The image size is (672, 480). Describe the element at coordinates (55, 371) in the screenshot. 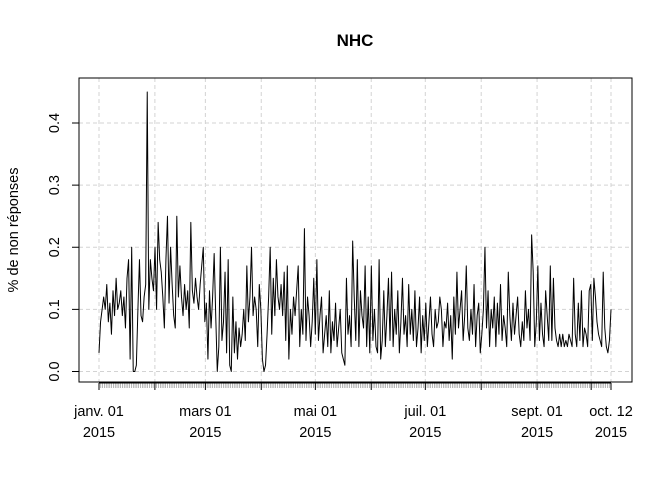

I see `y-tick-label: 0.0` at that location.